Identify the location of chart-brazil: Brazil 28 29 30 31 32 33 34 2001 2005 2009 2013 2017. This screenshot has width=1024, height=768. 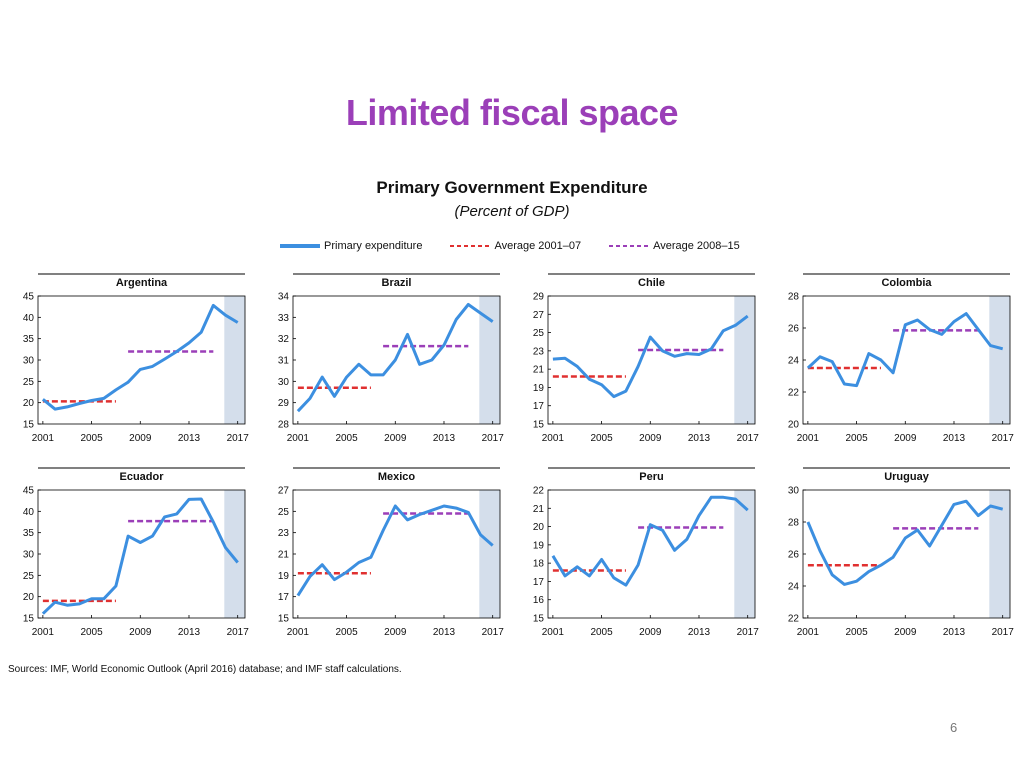
(391, 358).